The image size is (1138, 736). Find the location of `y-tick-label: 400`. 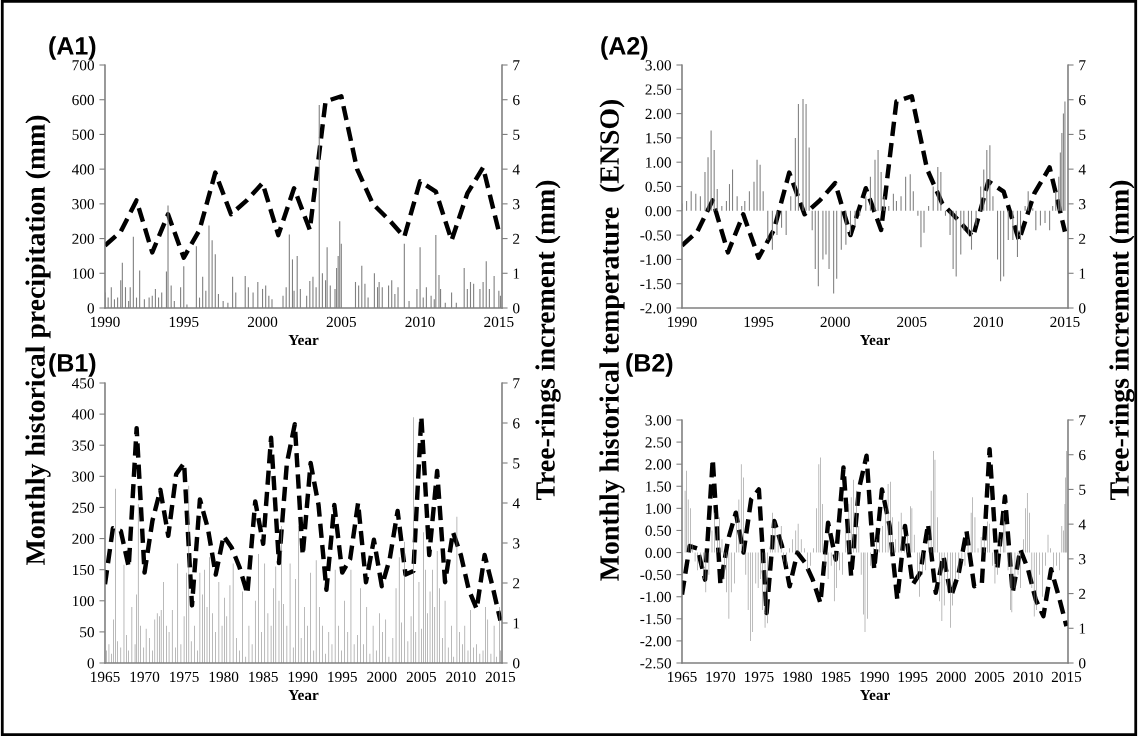

y-tick-label: 400 is located at coordinates (82, 169).